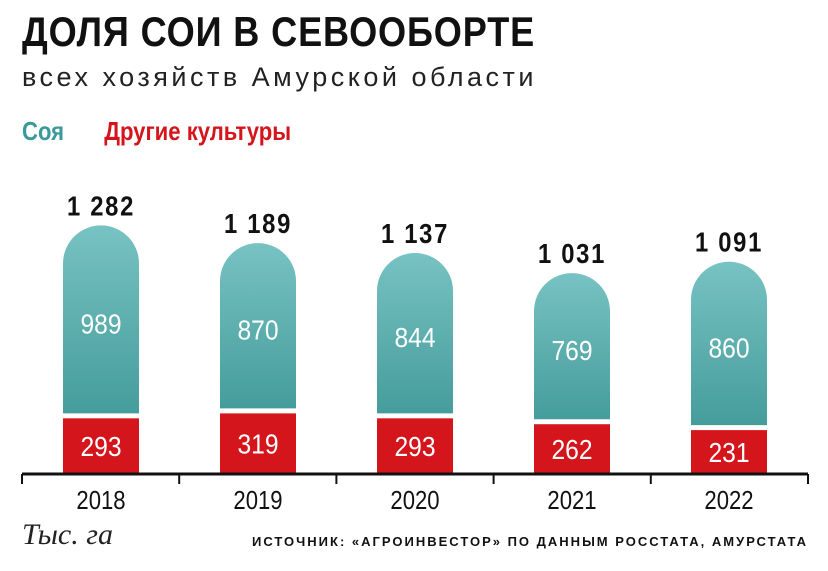  I want to click on unit-label: Тыс. га, so click(67, 534).